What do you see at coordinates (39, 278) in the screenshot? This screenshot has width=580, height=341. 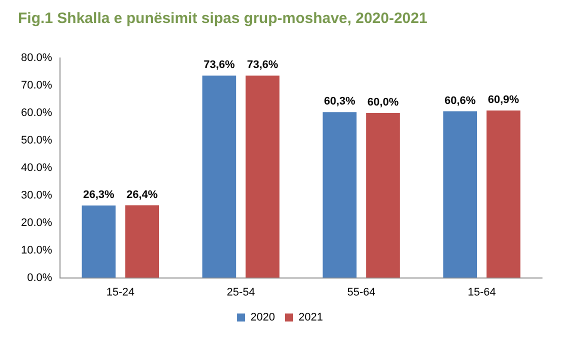 I see `y-tick-label: 0.0%` at bounding box center [39, 278].